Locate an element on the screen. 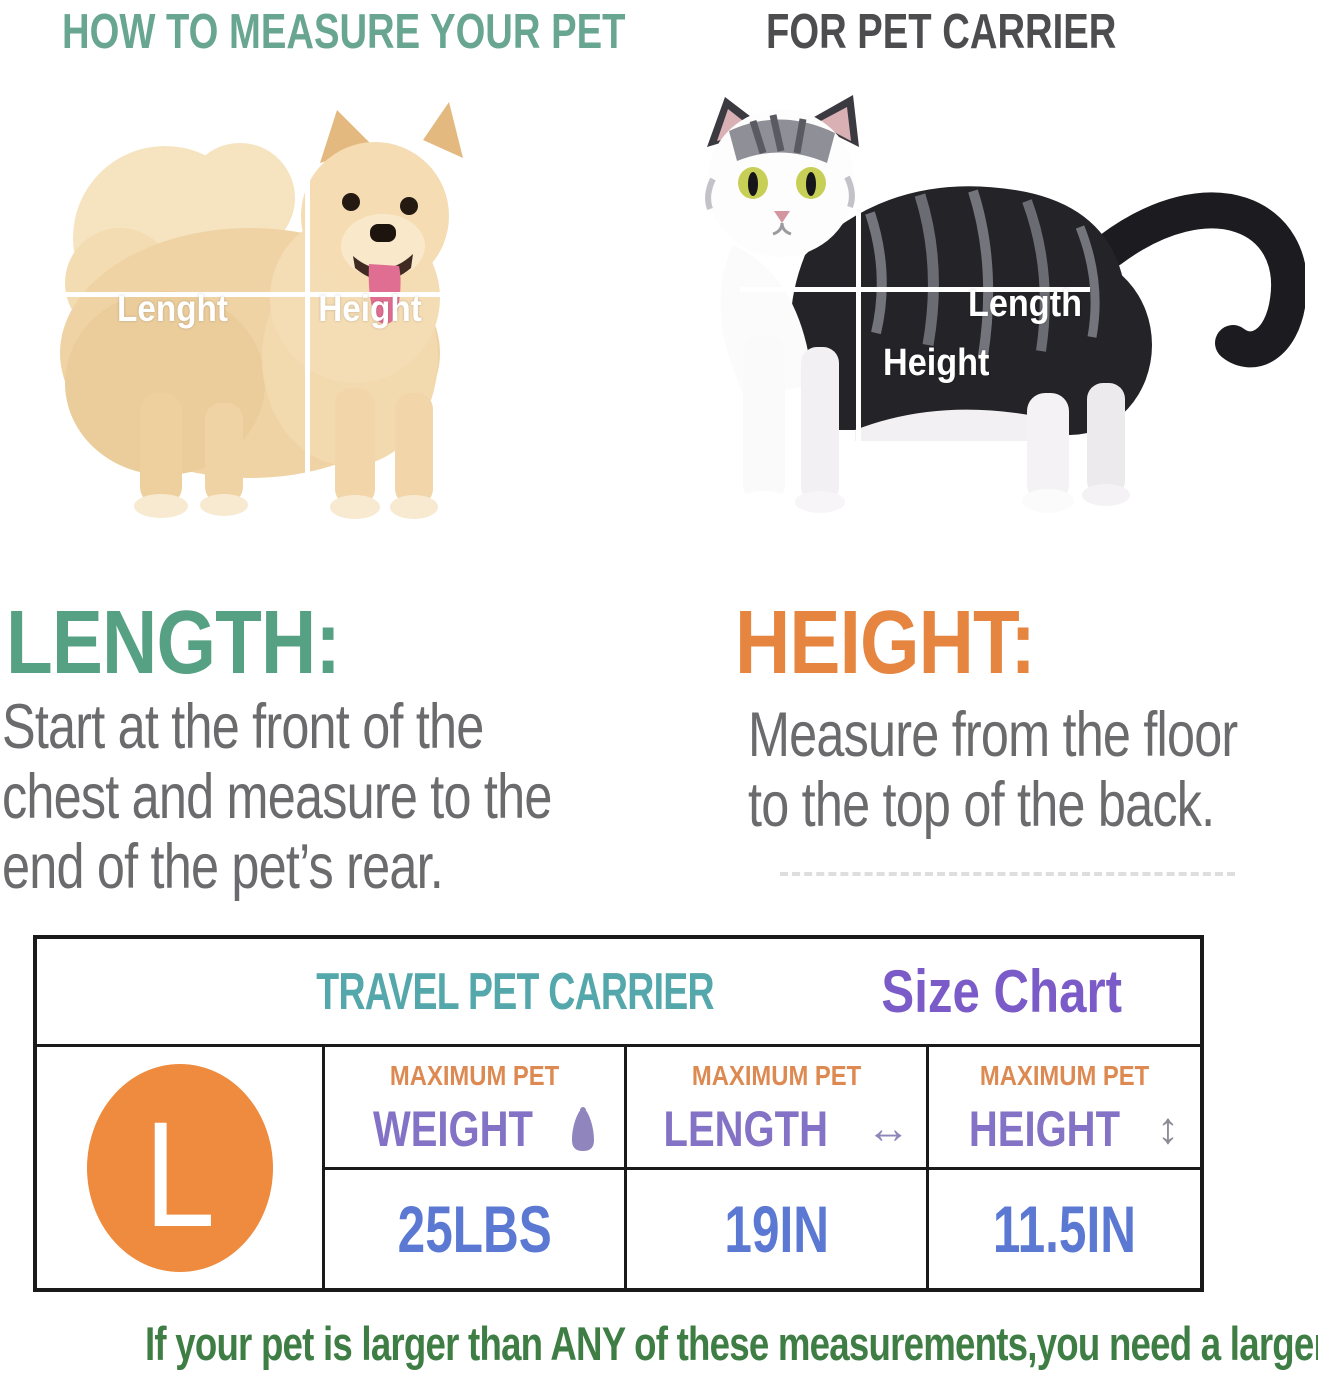 This screenshot has width=1318, height=1381. size-chart-subtitle: Size Chart is located at coordinates (1001, 991).